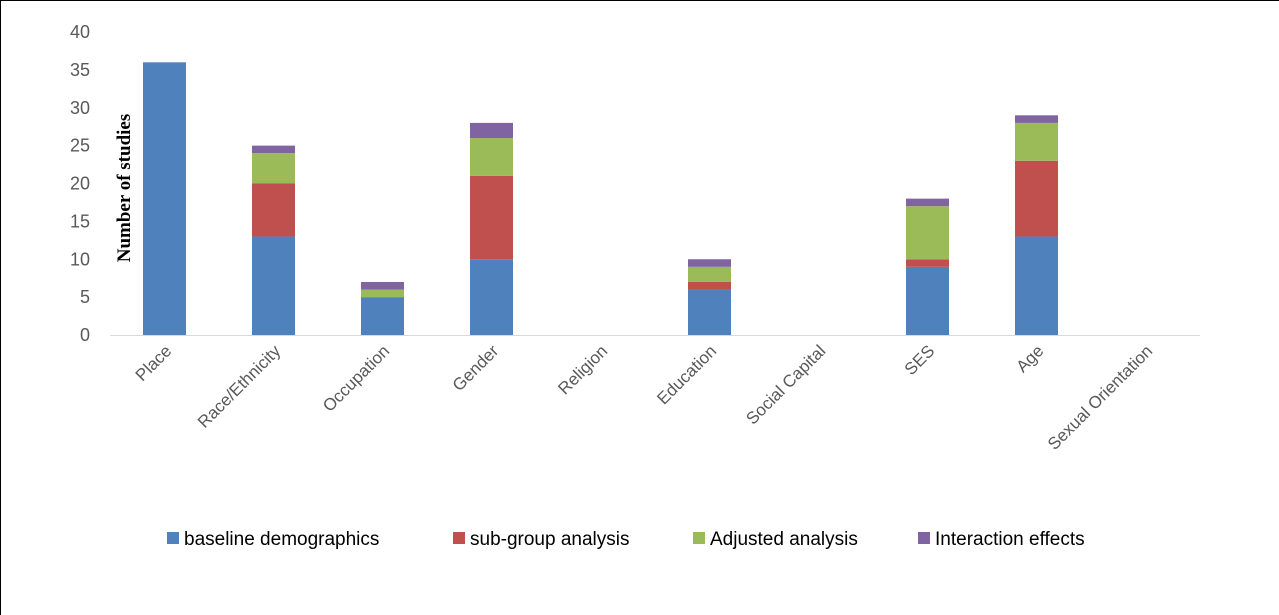  I want to click on x-category-label: Occupation, so click(356, 378).